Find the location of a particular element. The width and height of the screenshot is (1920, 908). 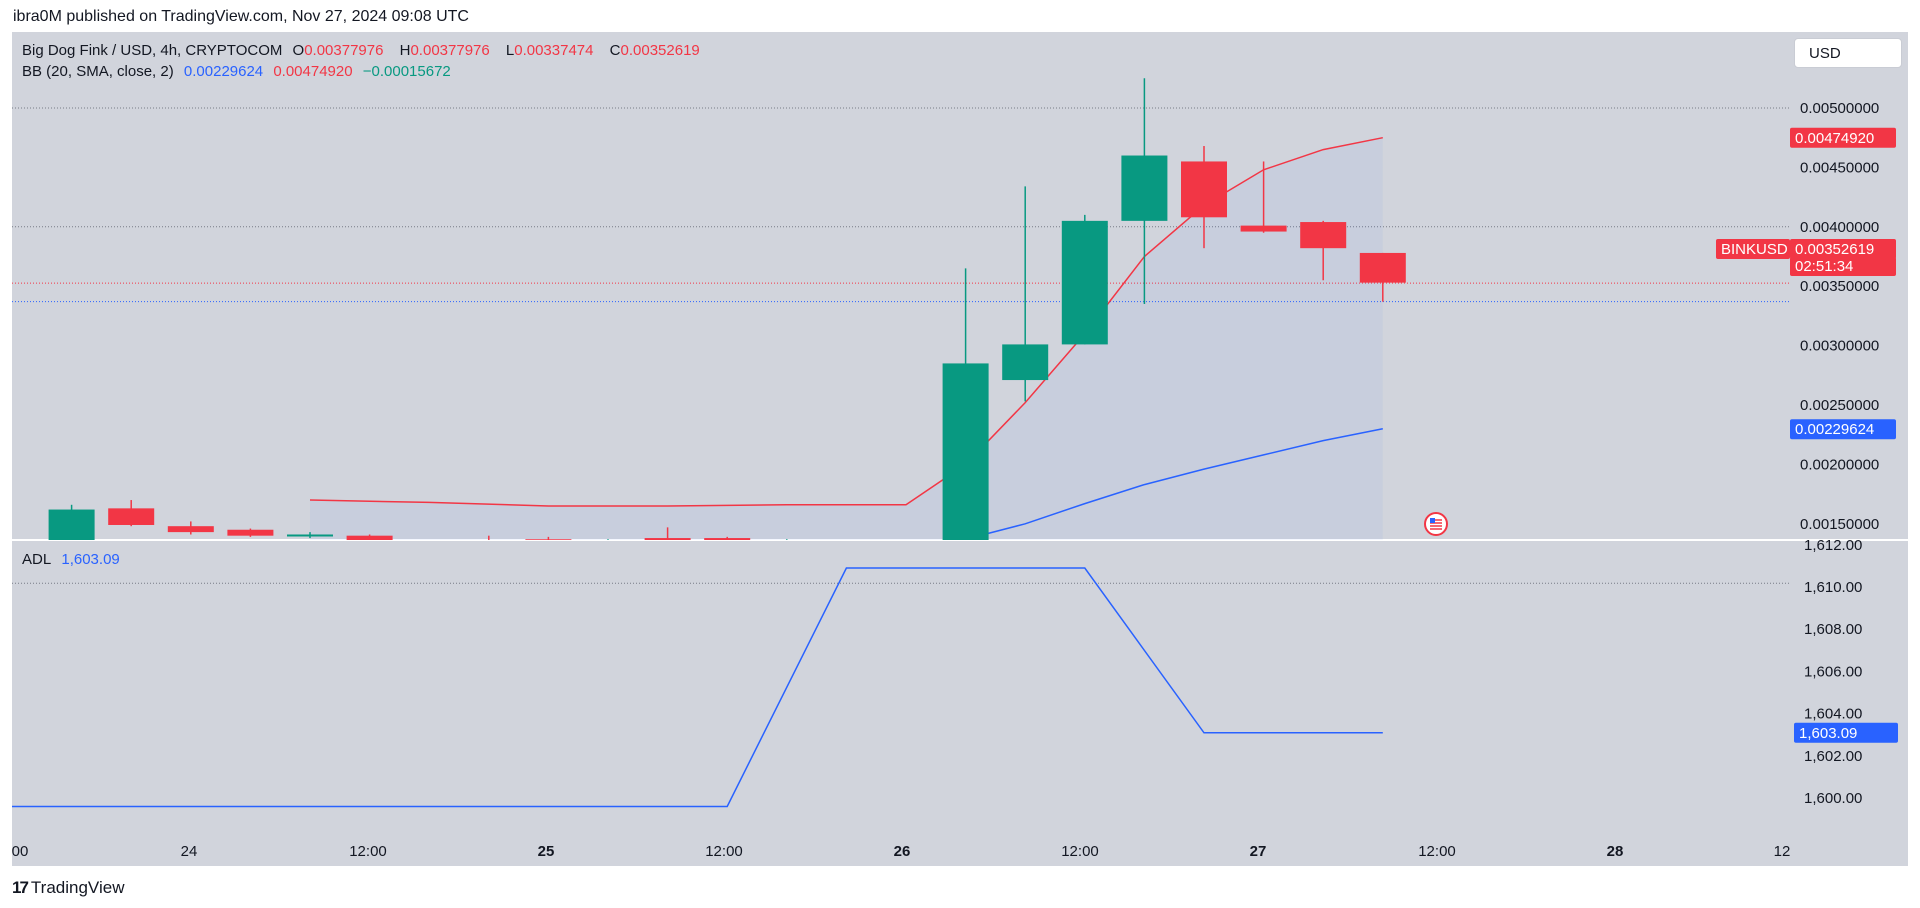

flag-canton is located at coordinates (1432, 520).